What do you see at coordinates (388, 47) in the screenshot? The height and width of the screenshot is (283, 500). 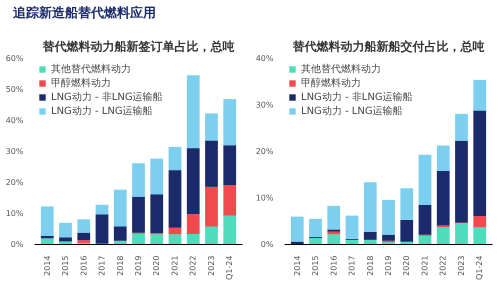 I see `chart-title: 替代燃料动力船新船交付占比，总吨` at bounding box center [388, 47].